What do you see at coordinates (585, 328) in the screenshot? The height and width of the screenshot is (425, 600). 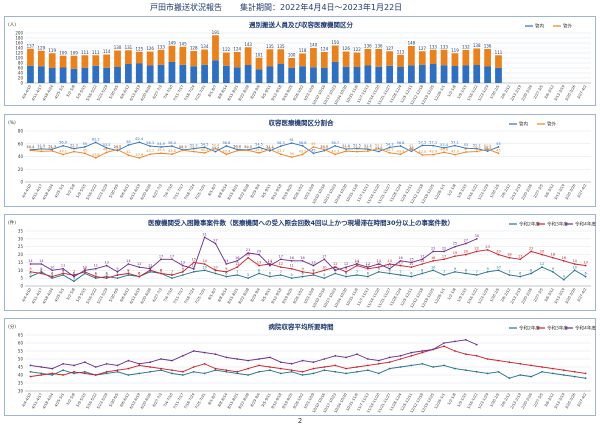 I see `legend-label: 令和4年度` at bounding box center [585, 328].